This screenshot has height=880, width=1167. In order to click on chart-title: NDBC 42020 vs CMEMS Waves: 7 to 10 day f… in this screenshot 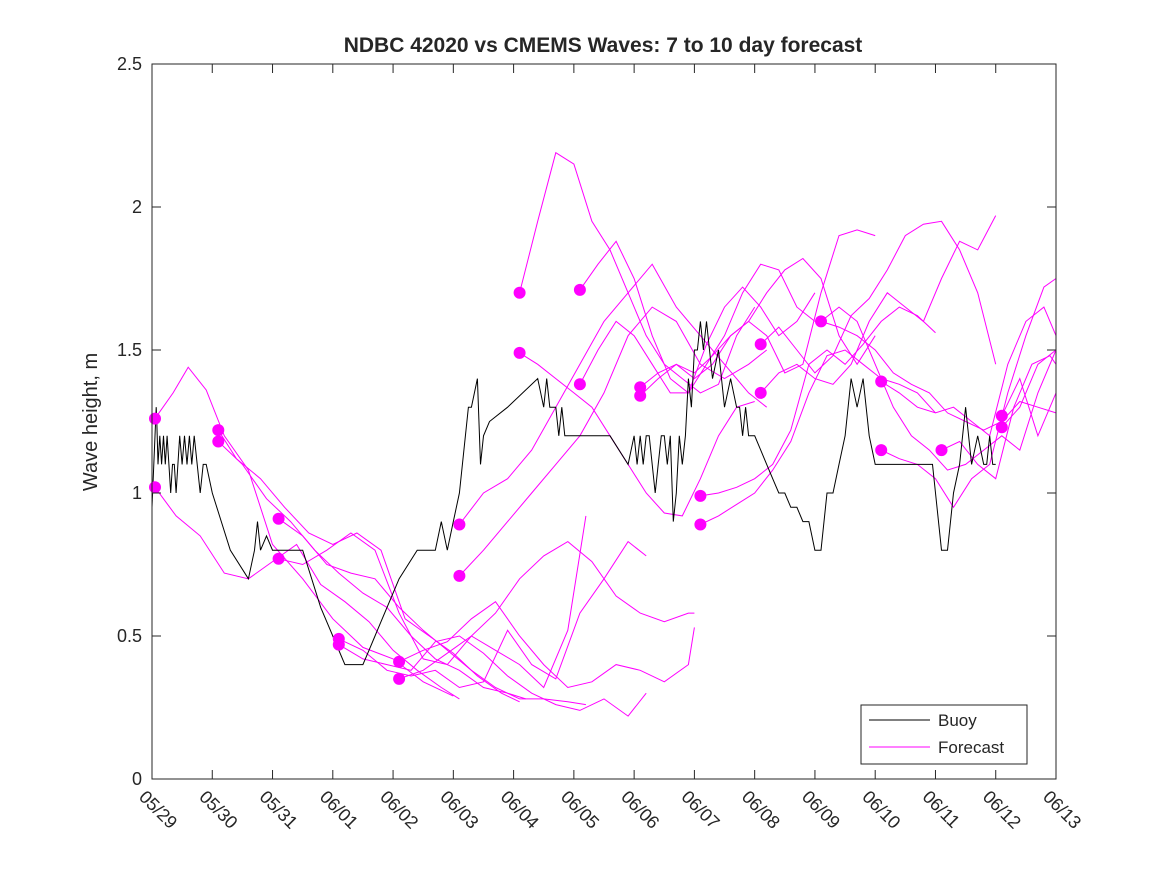, I will do `click(603, 45)`.